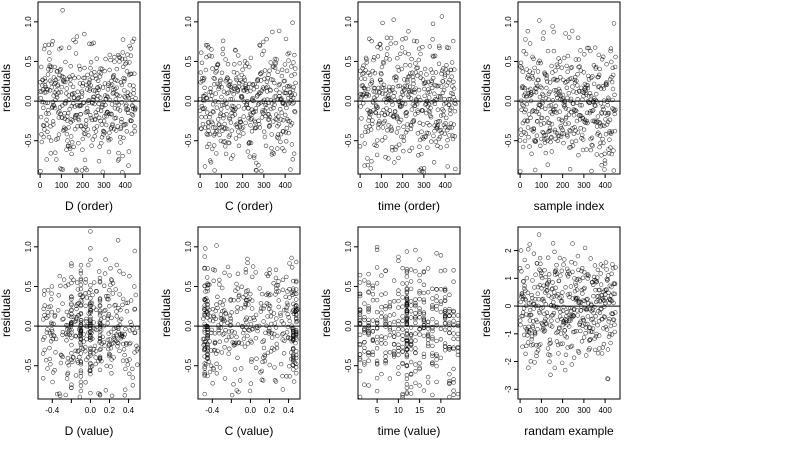  I want to click on x-tick-label: -0.4, so click(52, 410).